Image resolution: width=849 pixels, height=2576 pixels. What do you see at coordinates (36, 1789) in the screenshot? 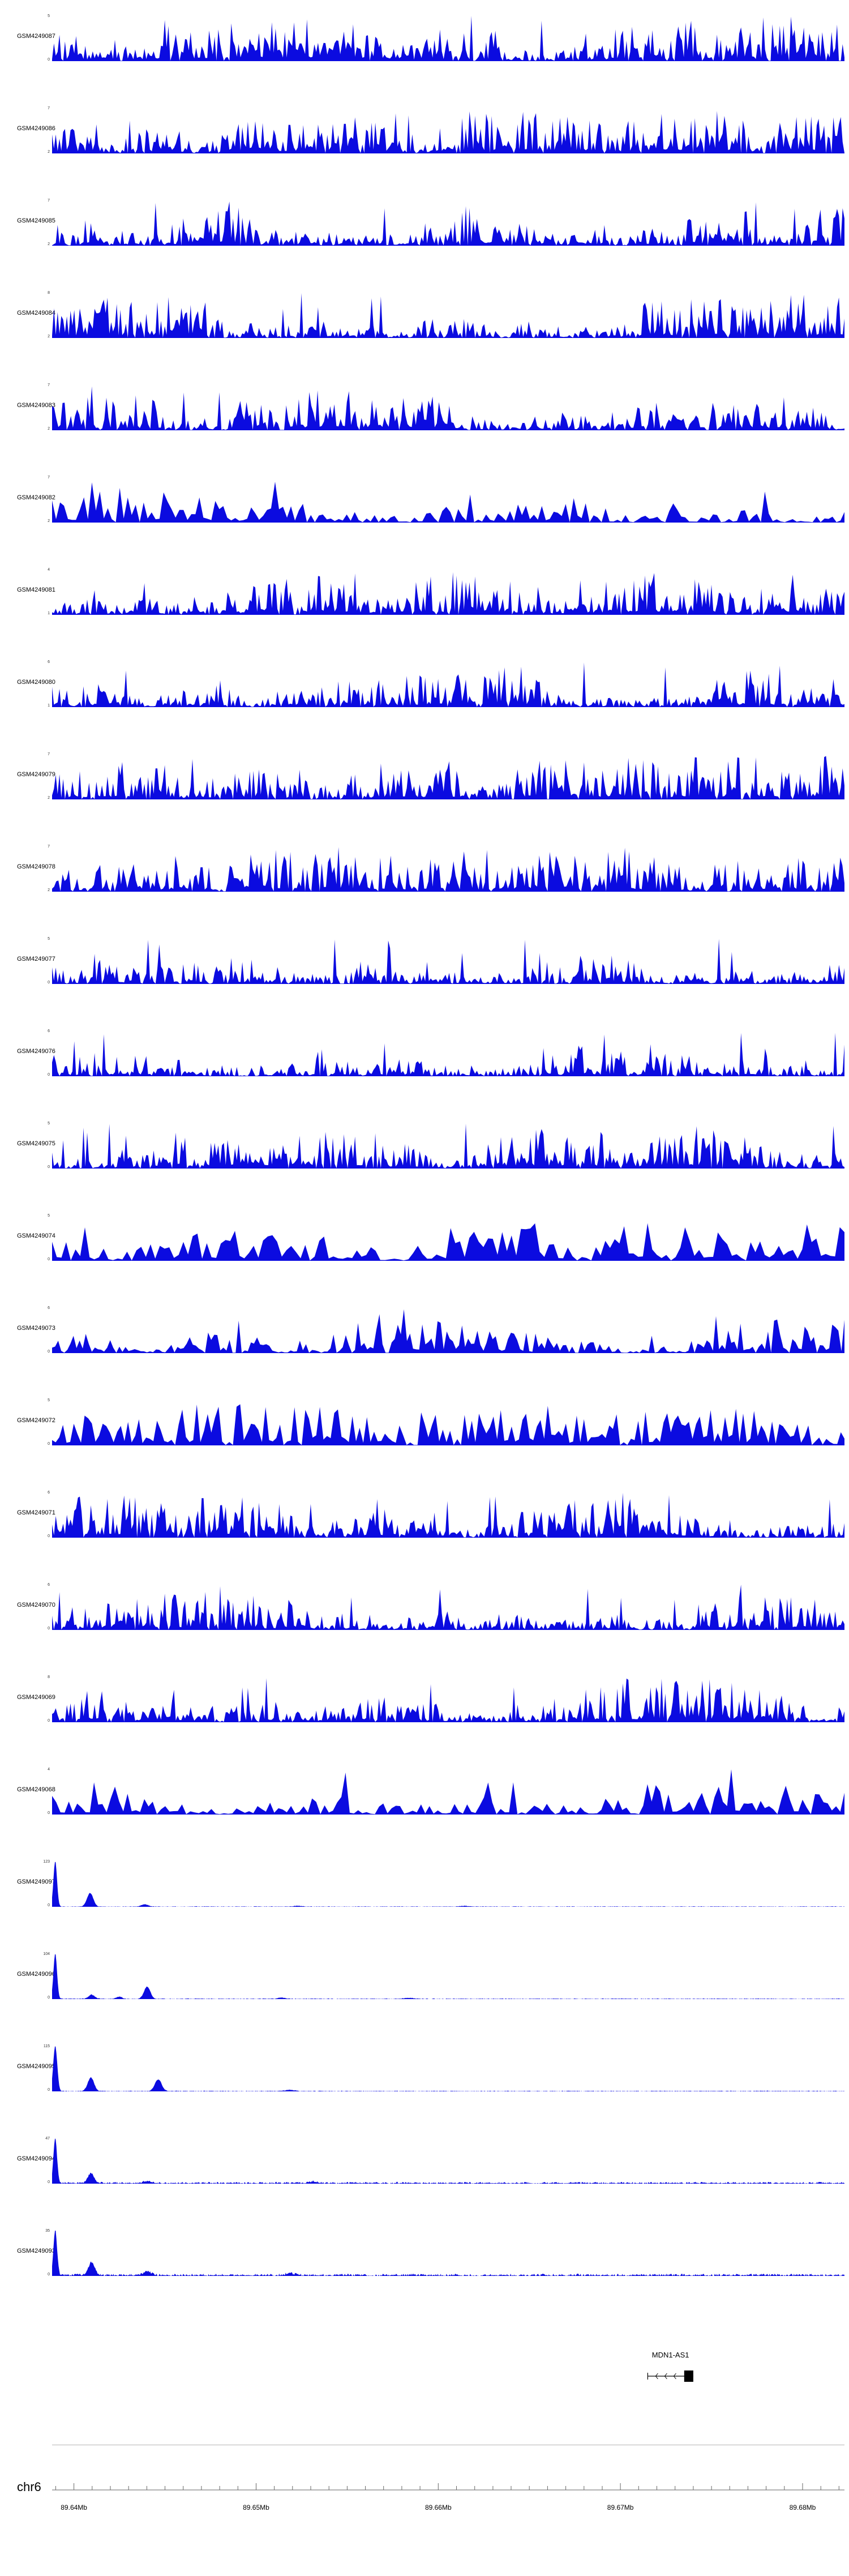
I see `track-label: GSM4249068` at bounding box center [36, 1789].